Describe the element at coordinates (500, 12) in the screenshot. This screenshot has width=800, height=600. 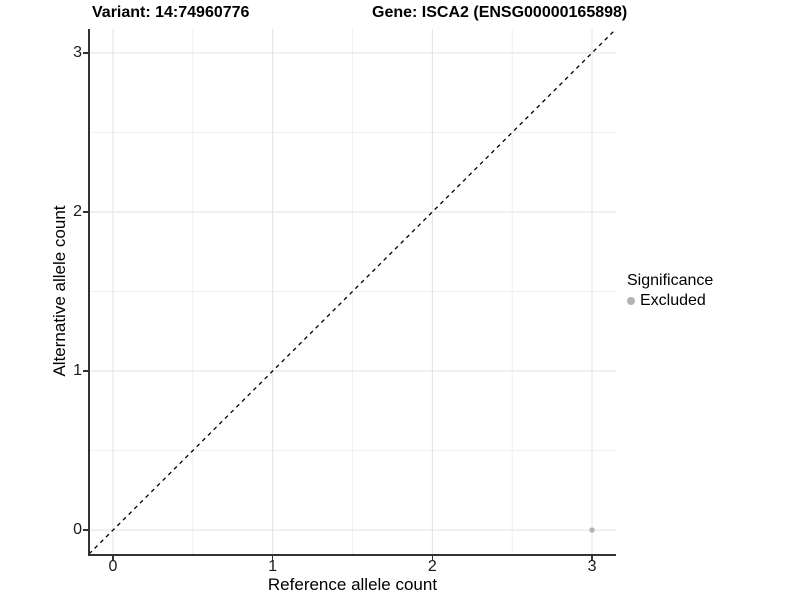
I see `gene-title: Gene: ISCA2 (ENSG00000165898)` at that location.